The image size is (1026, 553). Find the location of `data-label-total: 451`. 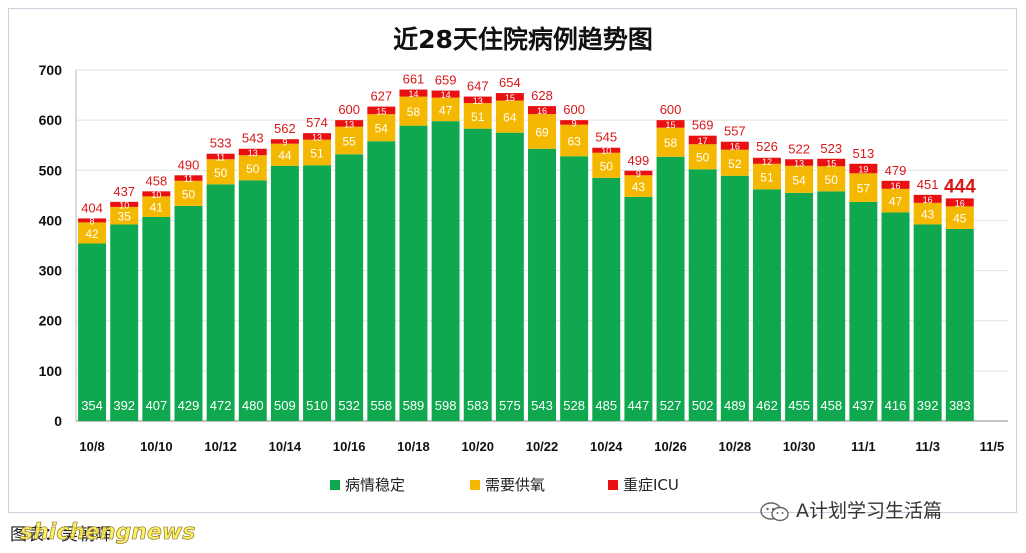

data-label-total: 451 is located at coordinates (928, 184).